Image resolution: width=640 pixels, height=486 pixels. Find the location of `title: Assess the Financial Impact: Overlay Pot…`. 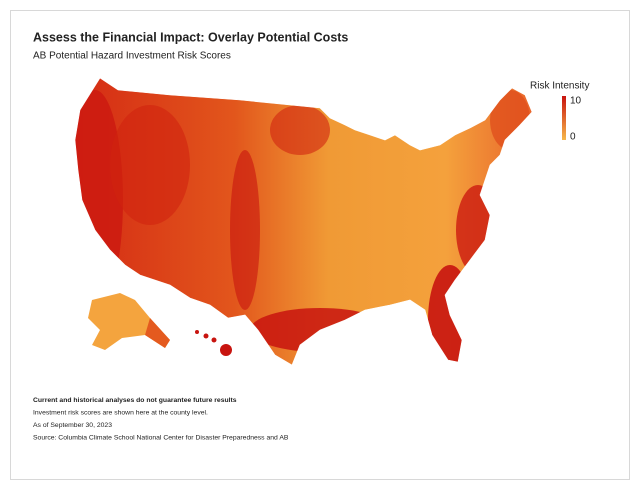

title: Assess the Financial Impact: Overlay Pot… is located at coordinates (190, 37).